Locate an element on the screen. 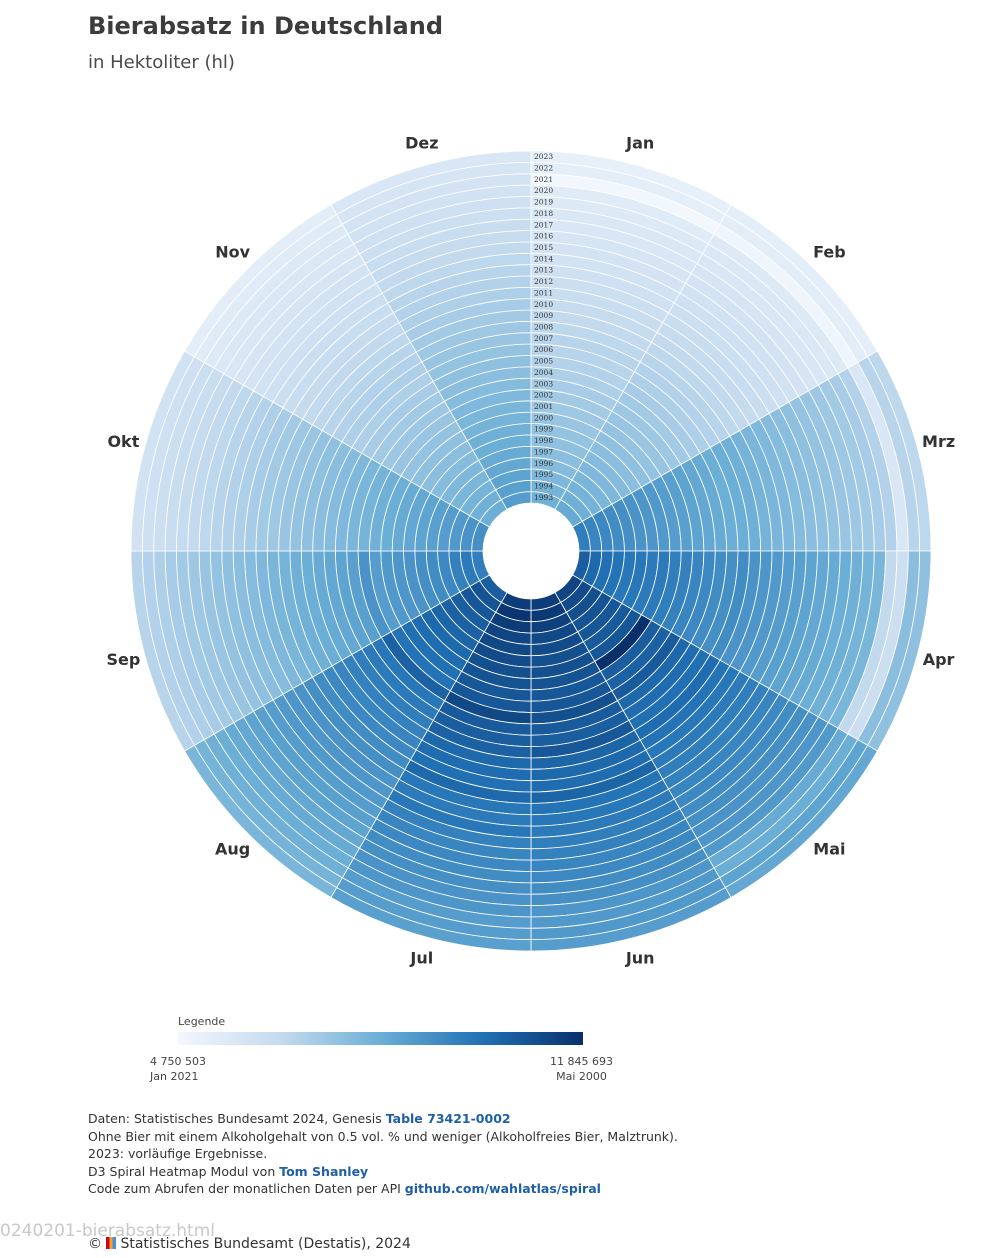  year-label-2010: 2010 is located at coordinates (543, 304).